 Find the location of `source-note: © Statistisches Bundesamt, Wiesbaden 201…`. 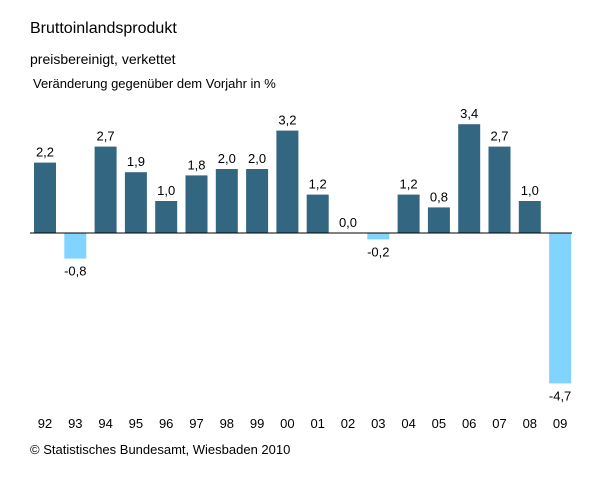

source-note: © Statistisches Bundesamt, Wiesbaden 201… is located at coordinates (160, 449).